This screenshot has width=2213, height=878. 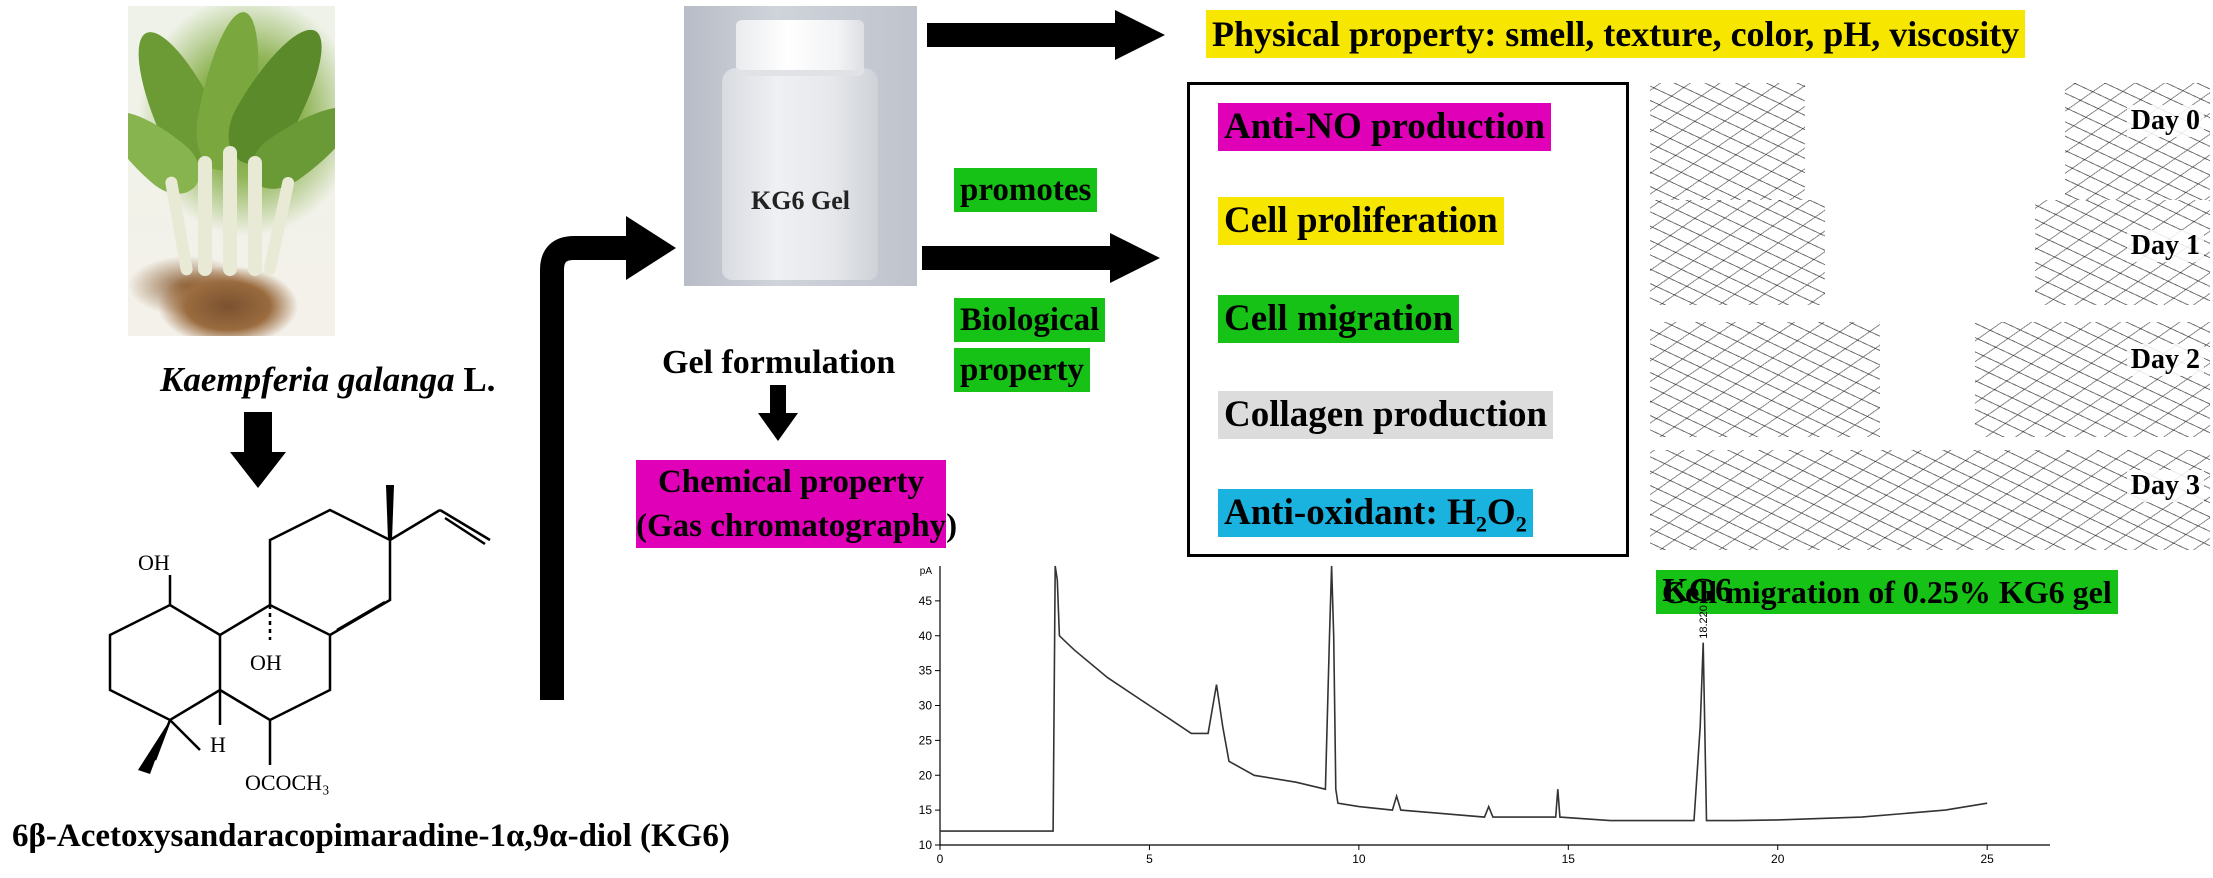 What do you see at coordinates (307, 379) in the screenshot?
I see `plant-name-italic: Kaempferia galanga` at bounding box center [307, 379].